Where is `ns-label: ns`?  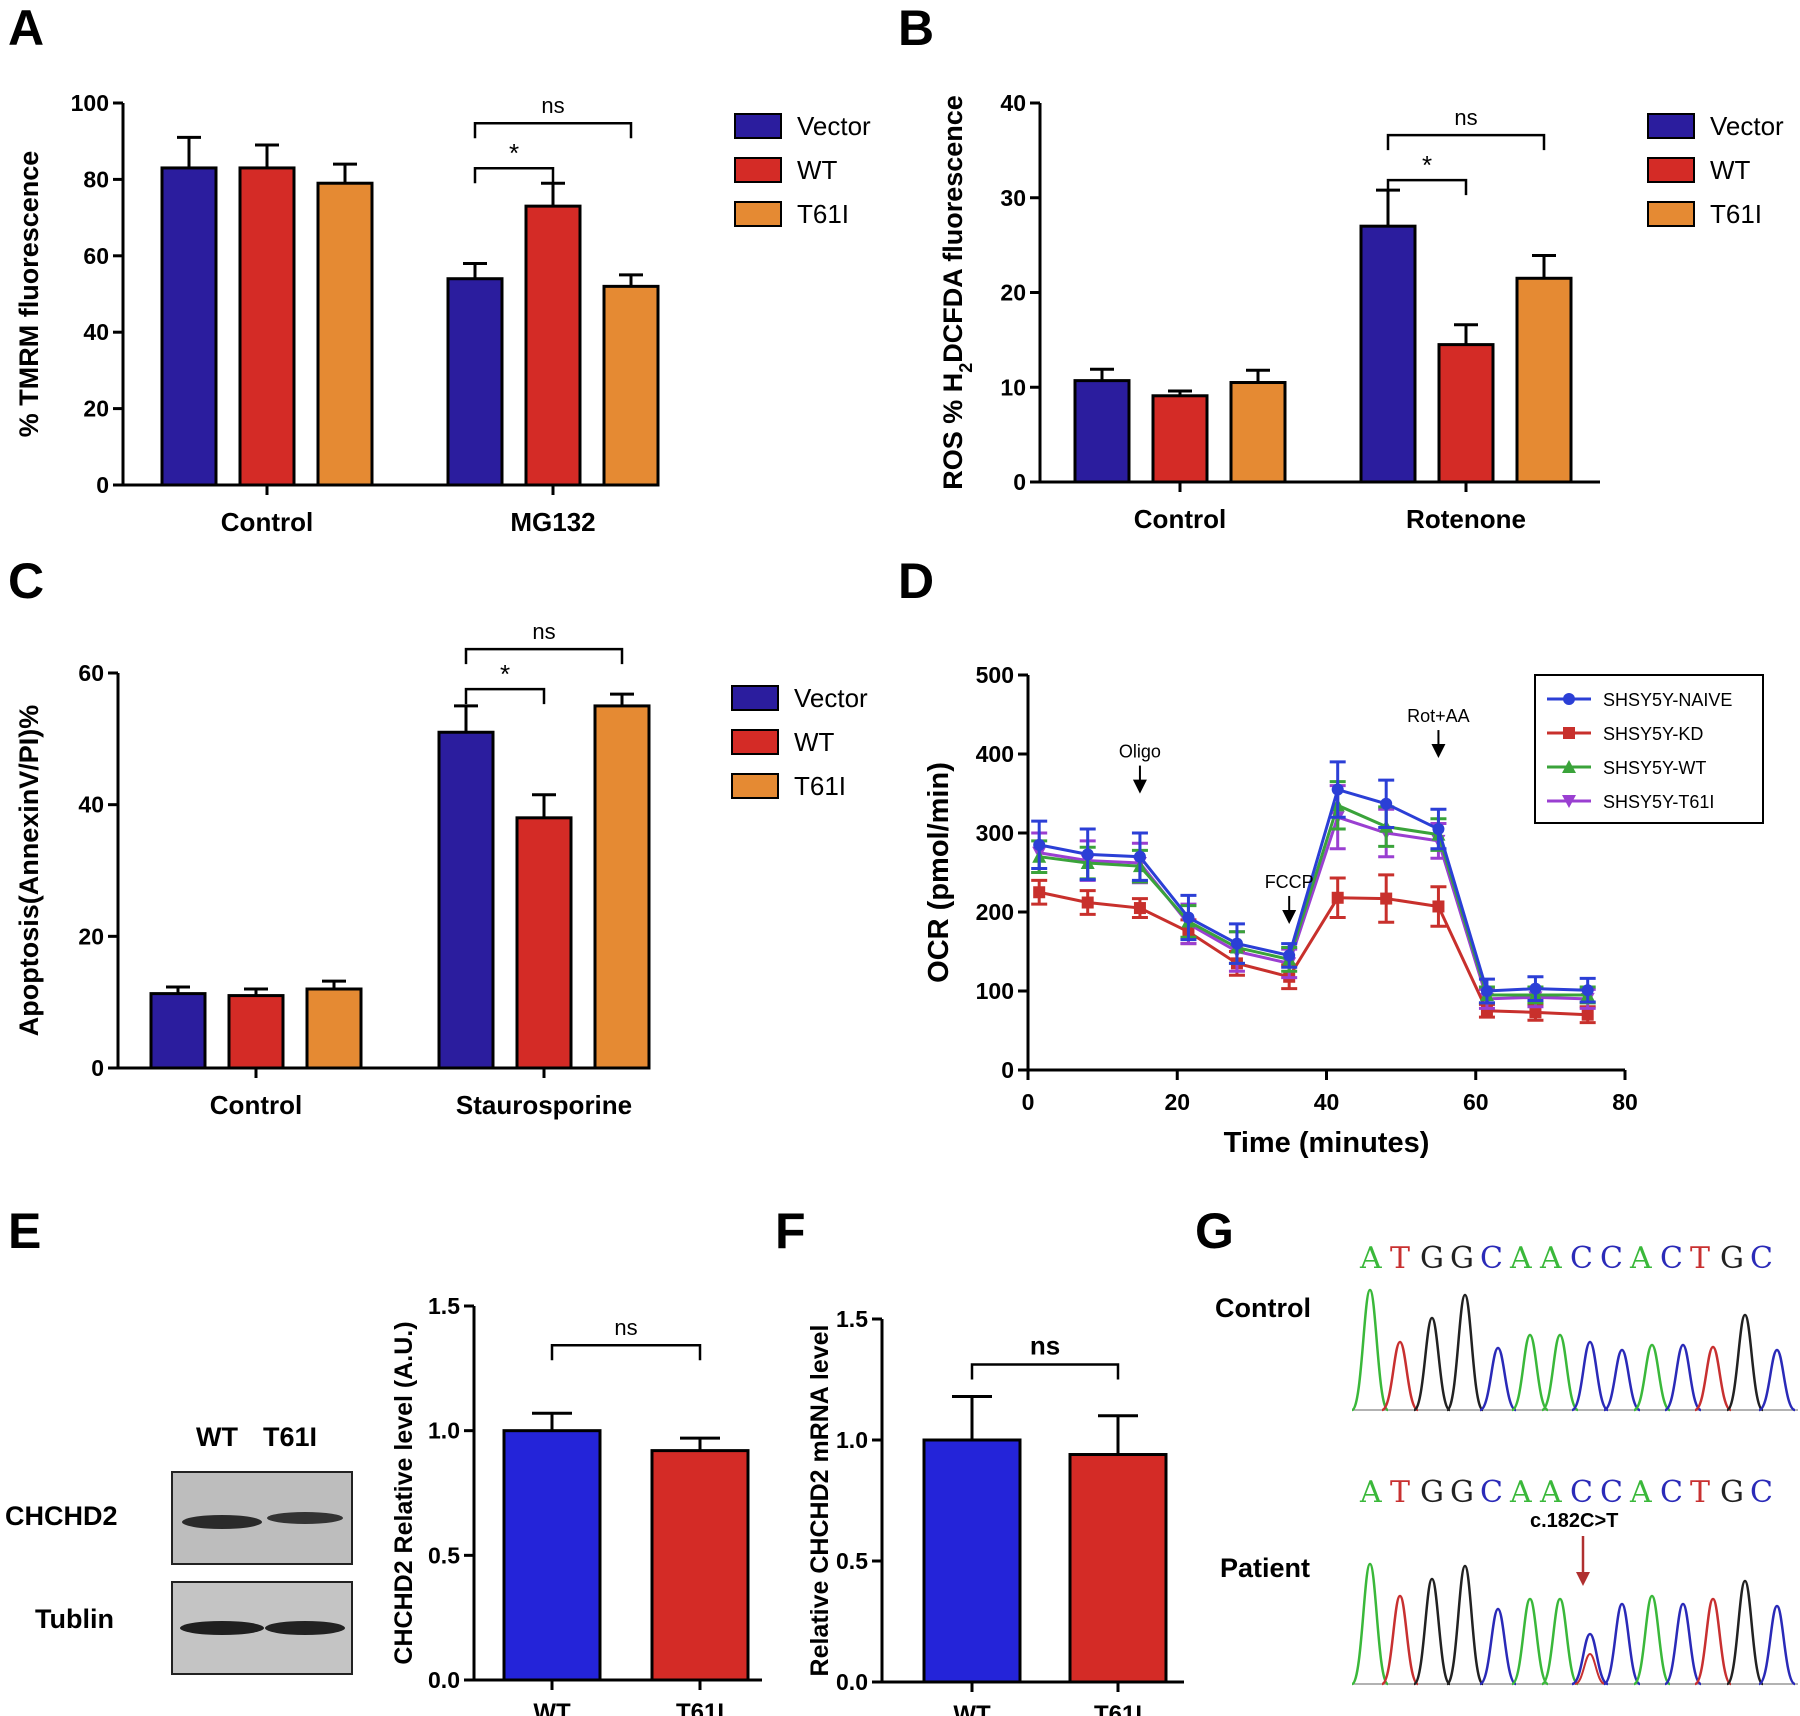
ns-label: ns is located at coordinates (1045, 1345).